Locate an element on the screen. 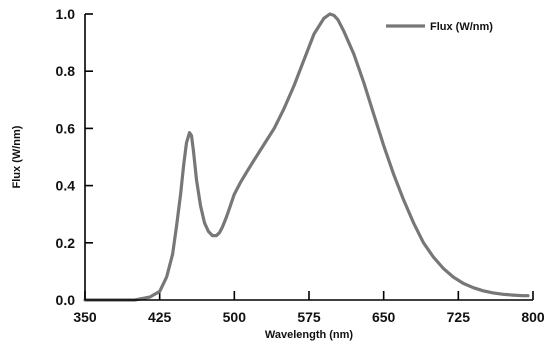 The width and height of the screenshot is (560, 343). y-tick-label: 0.0 is located at coordinates (66, 300).